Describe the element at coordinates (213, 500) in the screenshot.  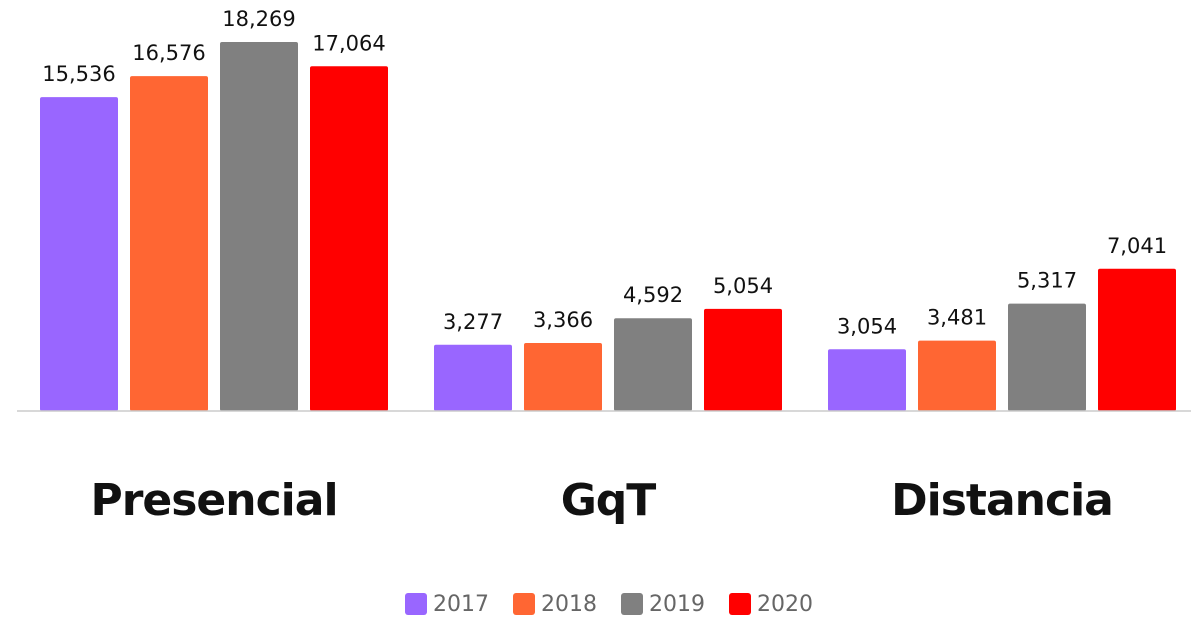
I see `category-label: Presencial` at that location.